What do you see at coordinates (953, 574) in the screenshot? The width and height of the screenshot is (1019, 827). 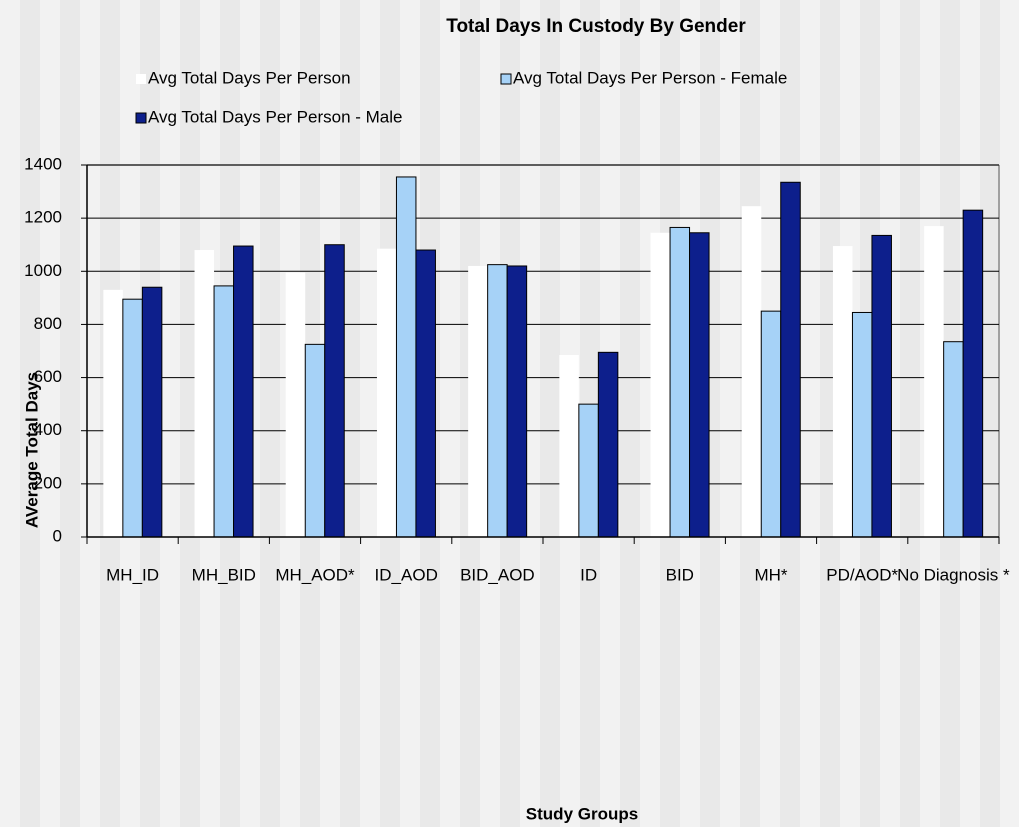 I see `x-tick-label: No Diagnosis *` at bounding box center [953, 574].